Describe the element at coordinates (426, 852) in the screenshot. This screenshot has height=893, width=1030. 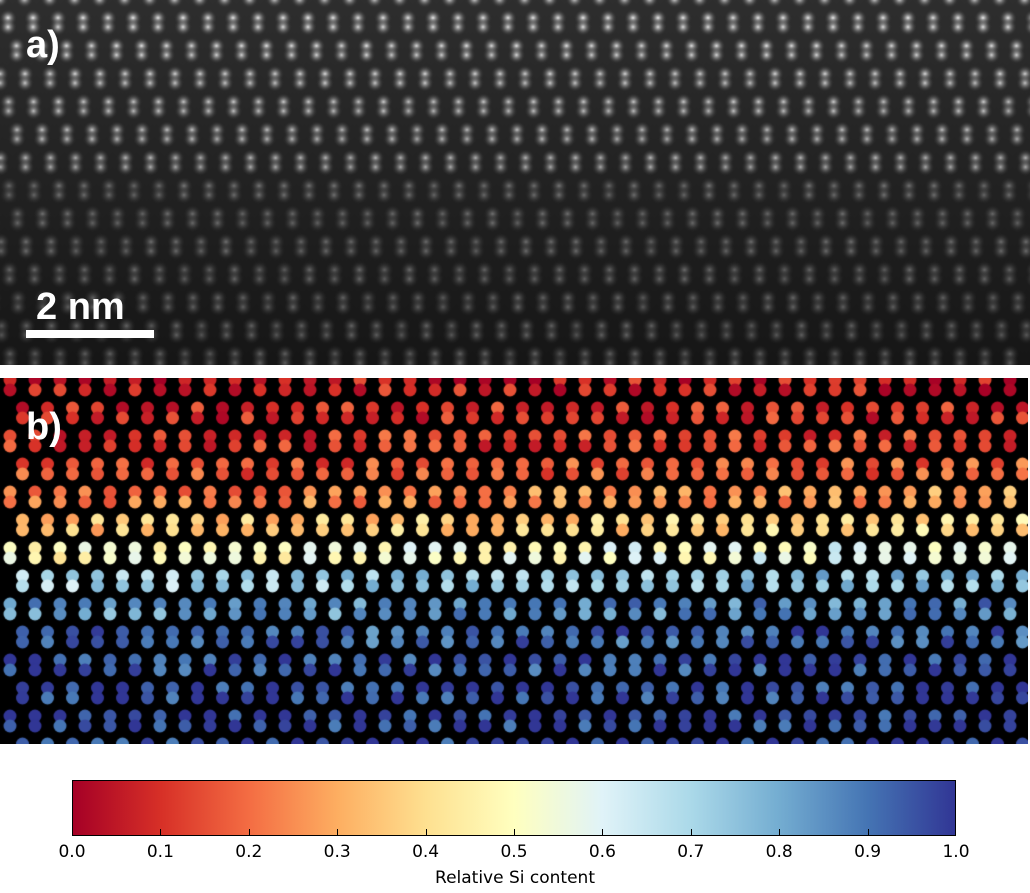
I see `colorbar-tick-label: 0.4` at that location.